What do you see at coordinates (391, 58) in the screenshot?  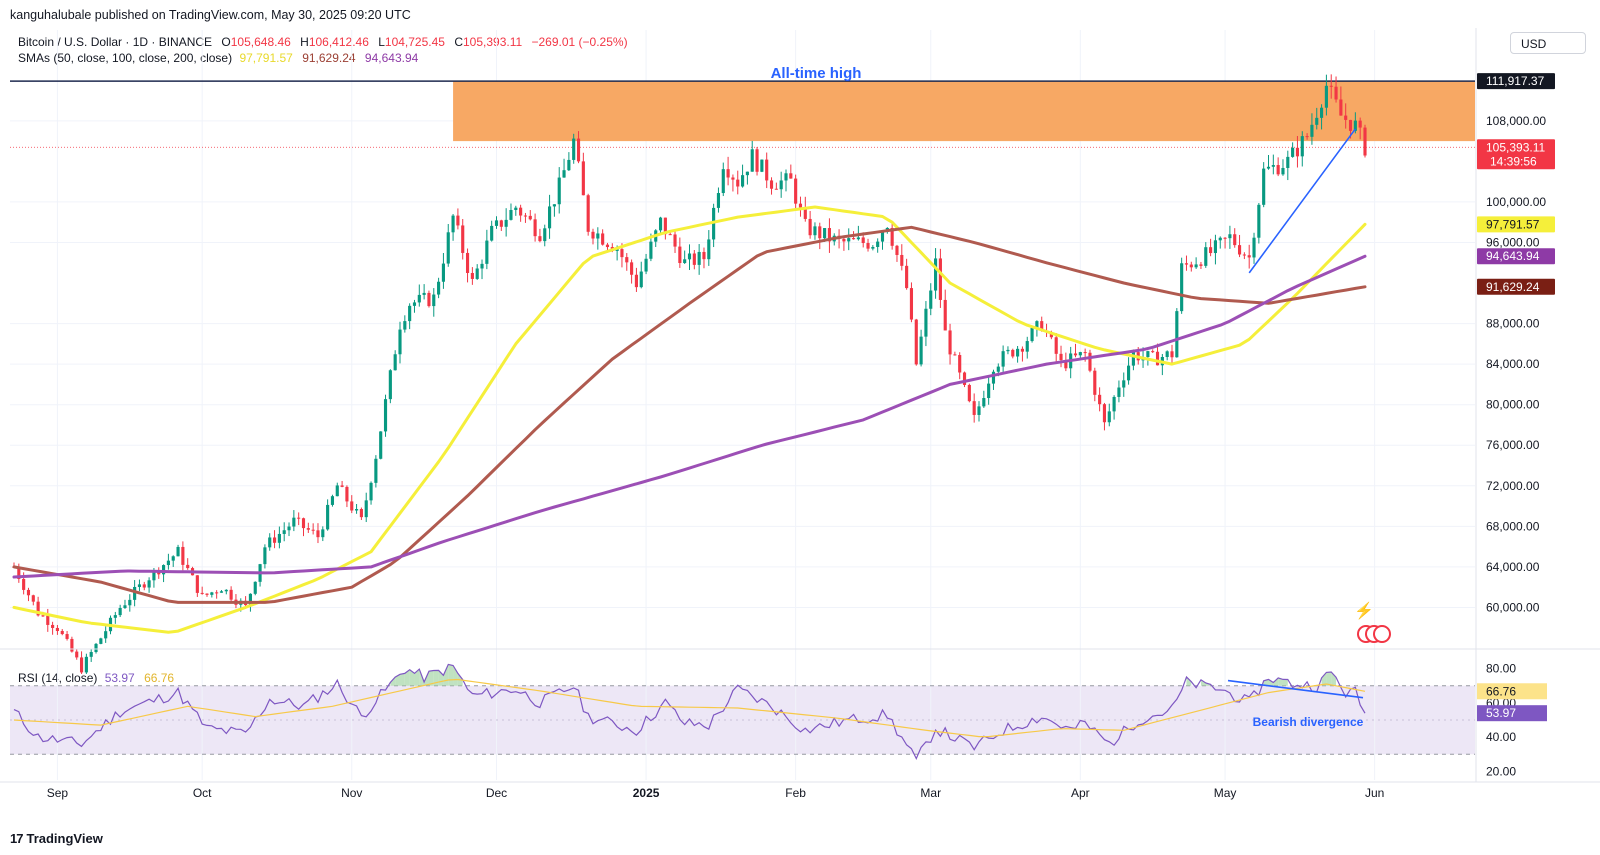 I see `sma200-legend-value: 94,643.94` at bounding box center [391, 58].